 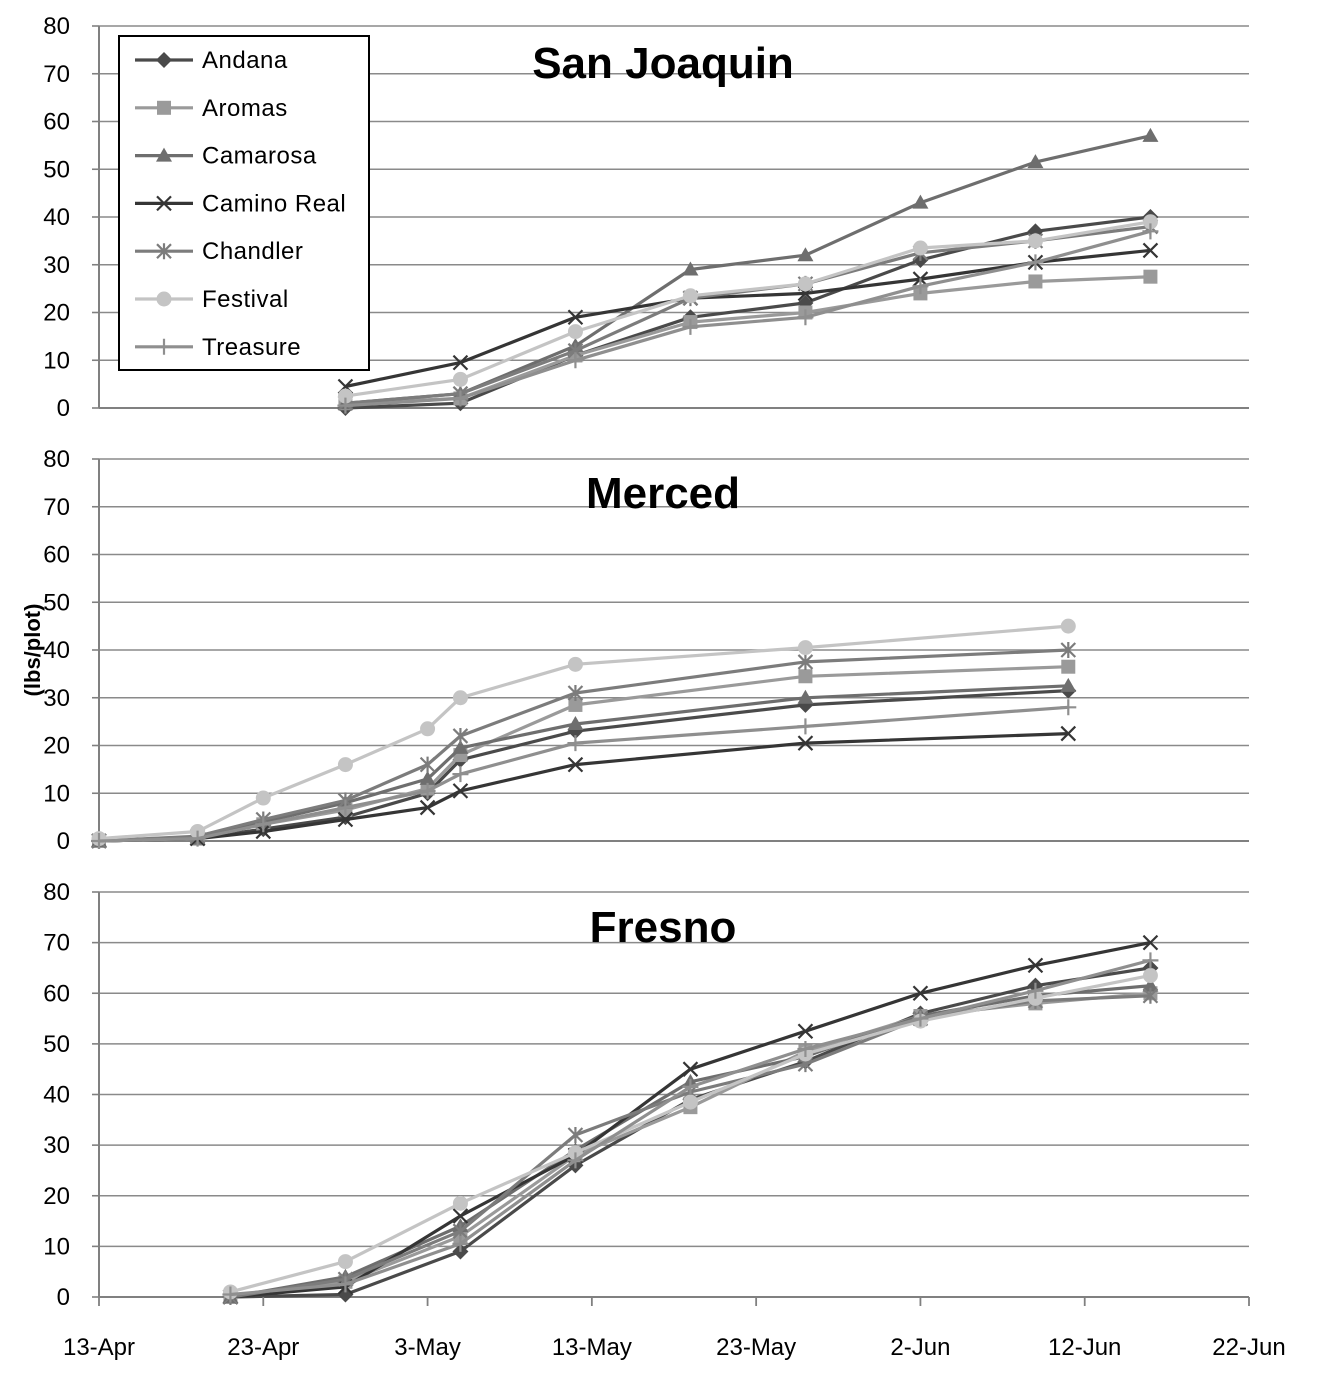 What do you see at coordinates (263, 1347) in the screenshot?
I see `x-tick-label: 23-Apr` at bounding box center [263, 1347].